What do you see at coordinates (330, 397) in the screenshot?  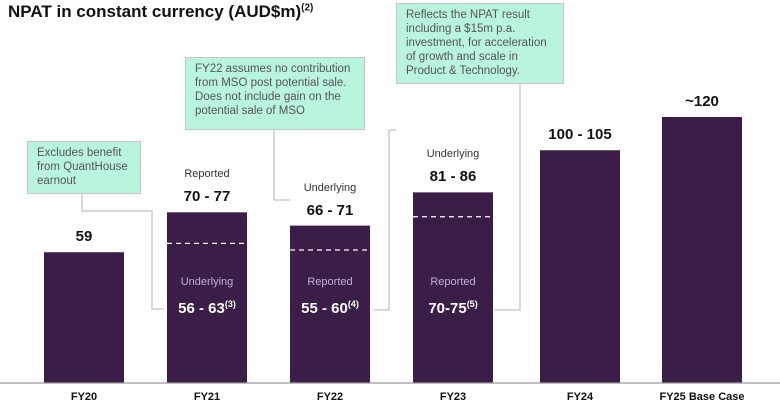 I see `x-tick-label: FY22` at bounding box center [330, 397].